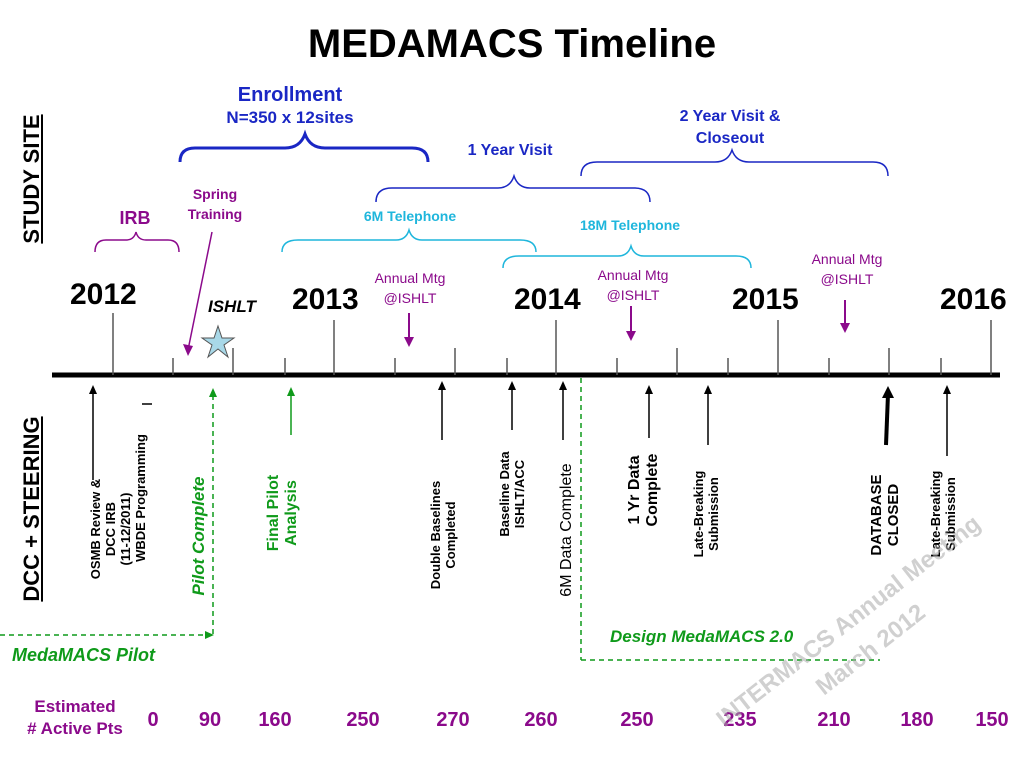  I want to click on estimated-value: 210, so click(834, 720).